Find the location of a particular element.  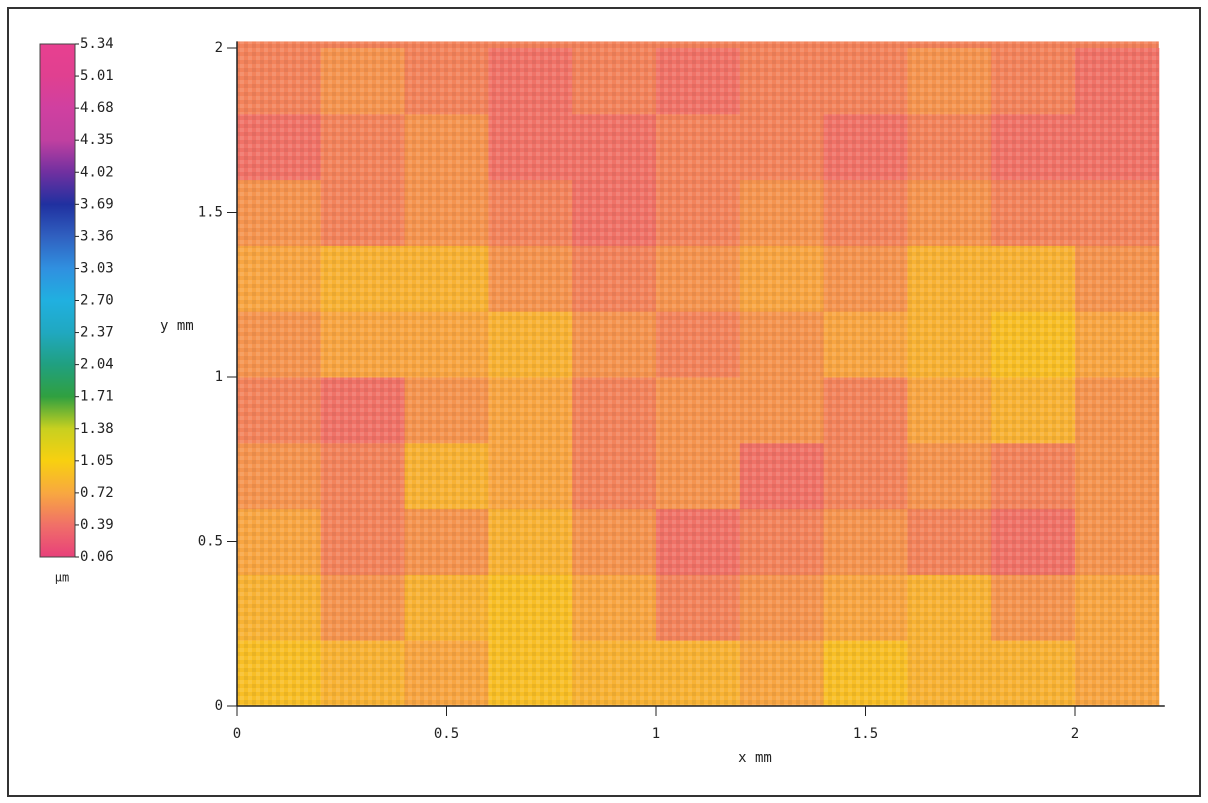

colorbar-tick-label: 3.36 is located at coordinates (97, 236).